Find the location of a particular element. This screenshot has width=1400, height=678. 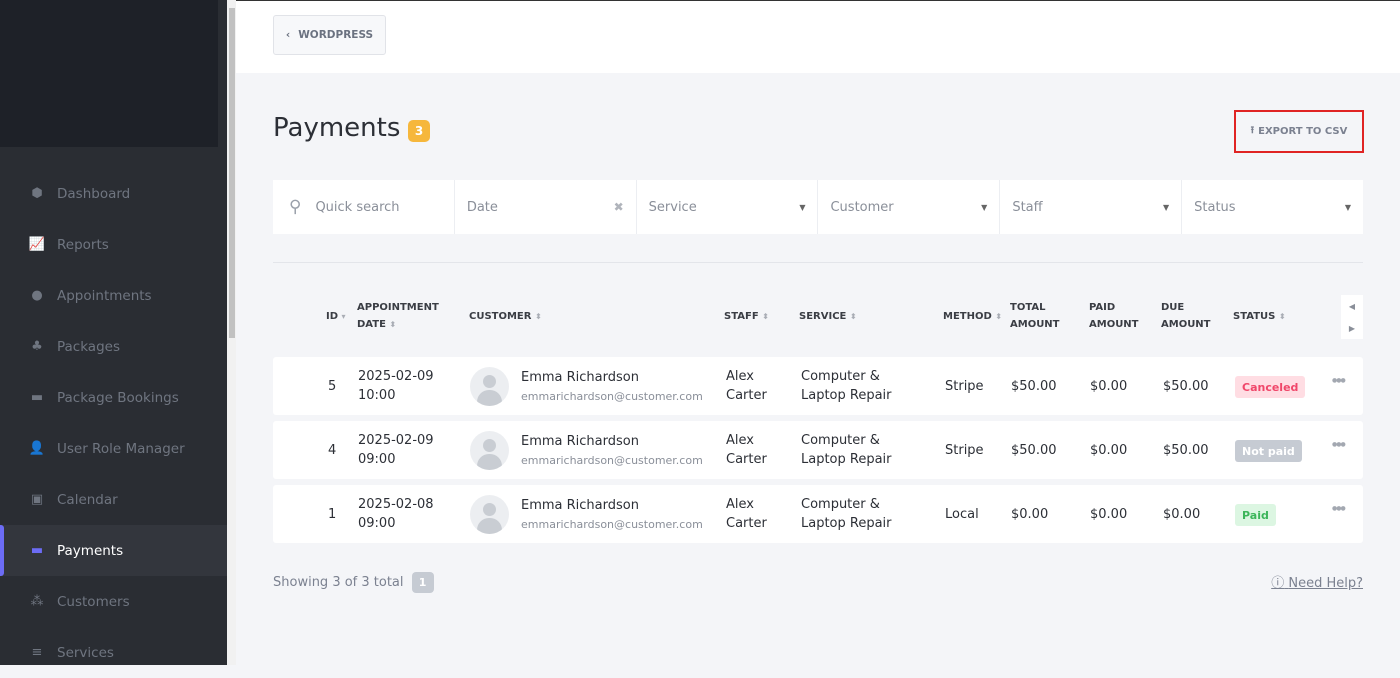

sidebar-item-label: Customers is located at coordinates (93, 601).